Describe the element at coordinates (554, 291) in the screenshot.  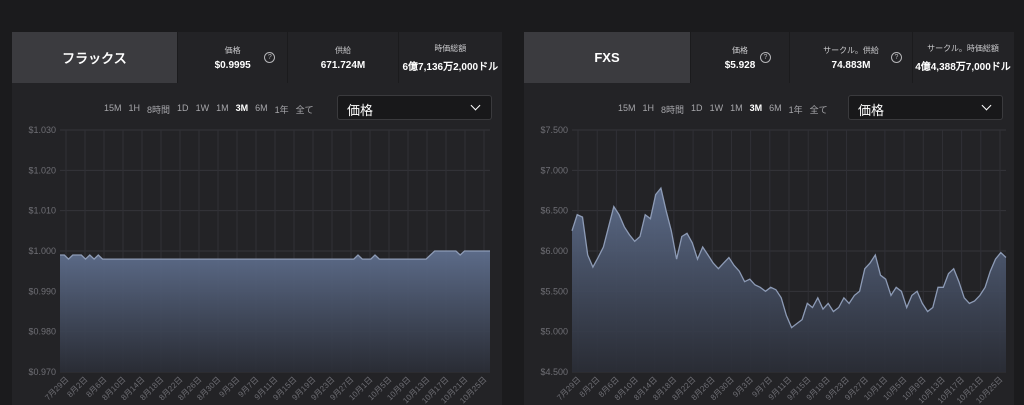
I see `y-tick-label: $5.500` at that location.